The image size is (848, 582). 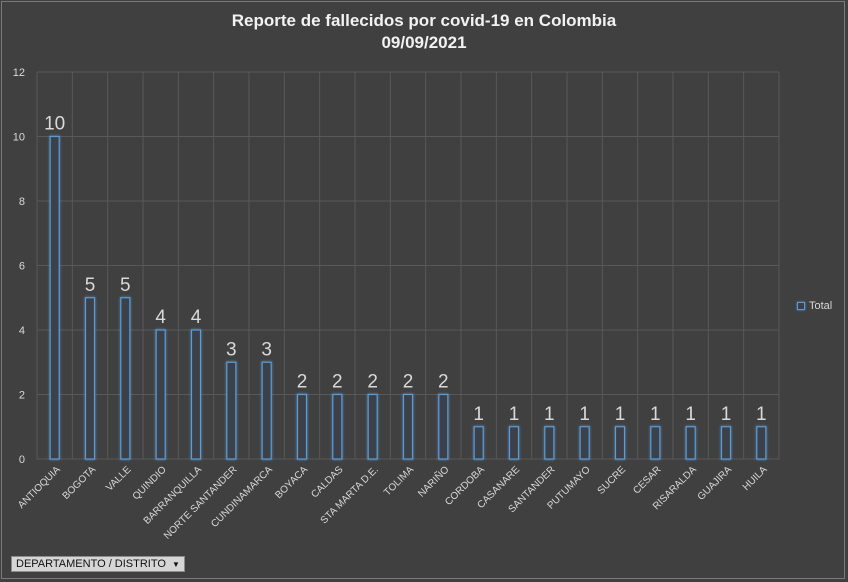 What do you see at coordinates (80, 483) in the screenshot?
I see `x-tick-label: BOGOTA` at bounding box center [80, 483].